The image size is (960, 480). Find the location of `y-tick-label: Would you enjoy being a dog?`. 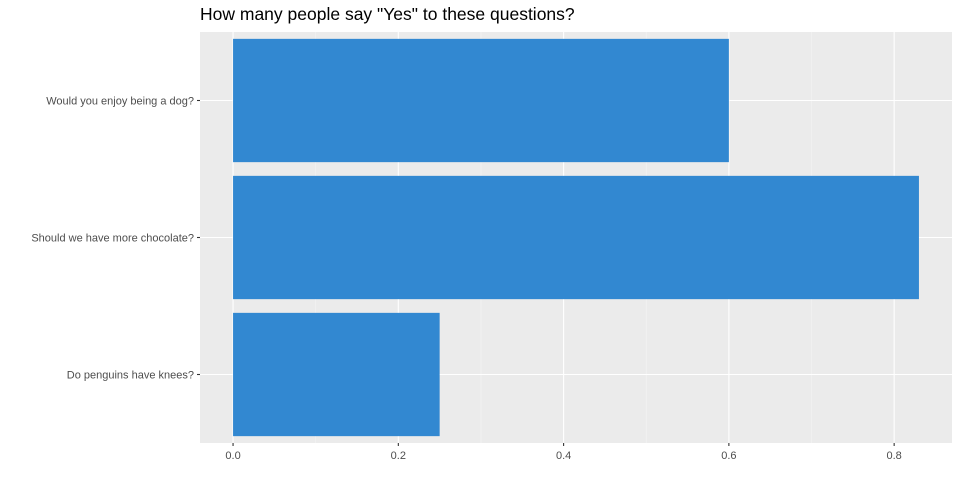

y-tick-label: Would you enjoy being a dog? is located at coordinates (120, 102).